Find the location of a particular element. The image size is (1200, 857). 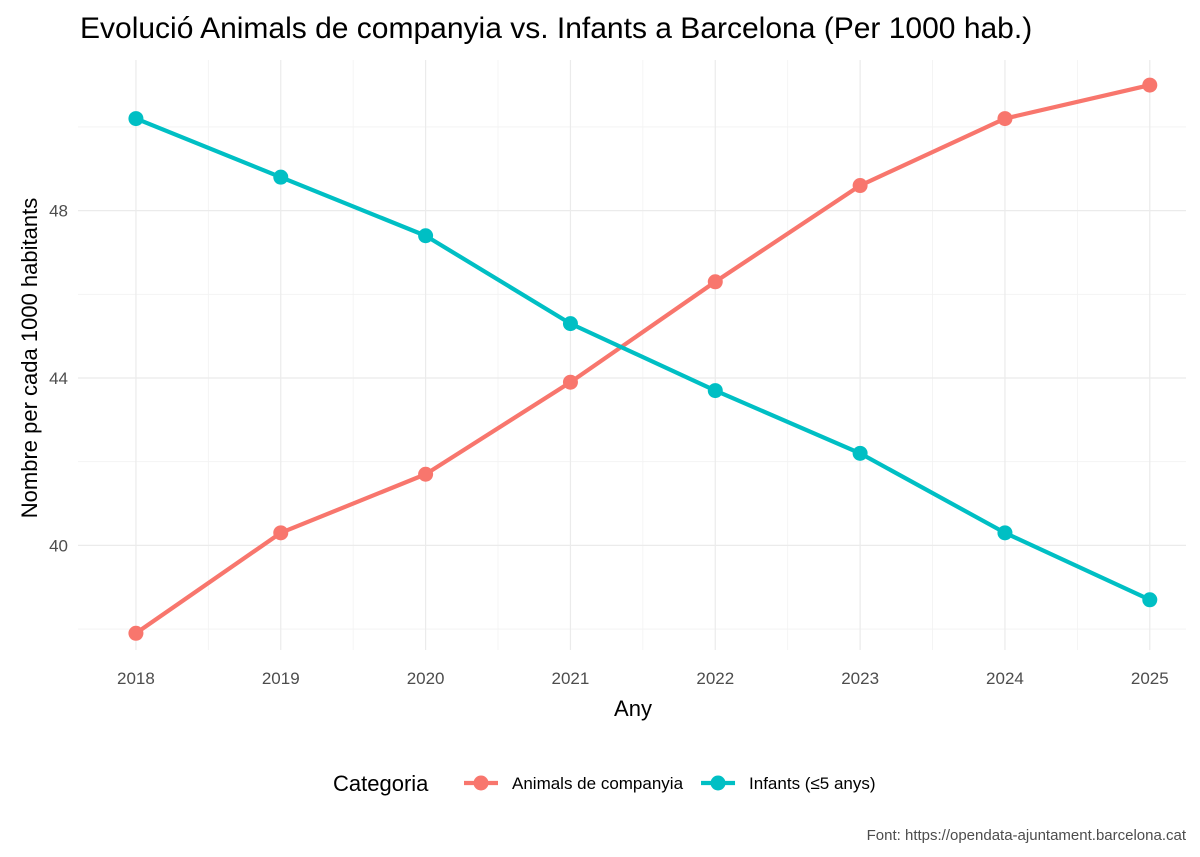

y-axis-title: Nombre per cada 1000 habitants is located at coordinates (29, 358).